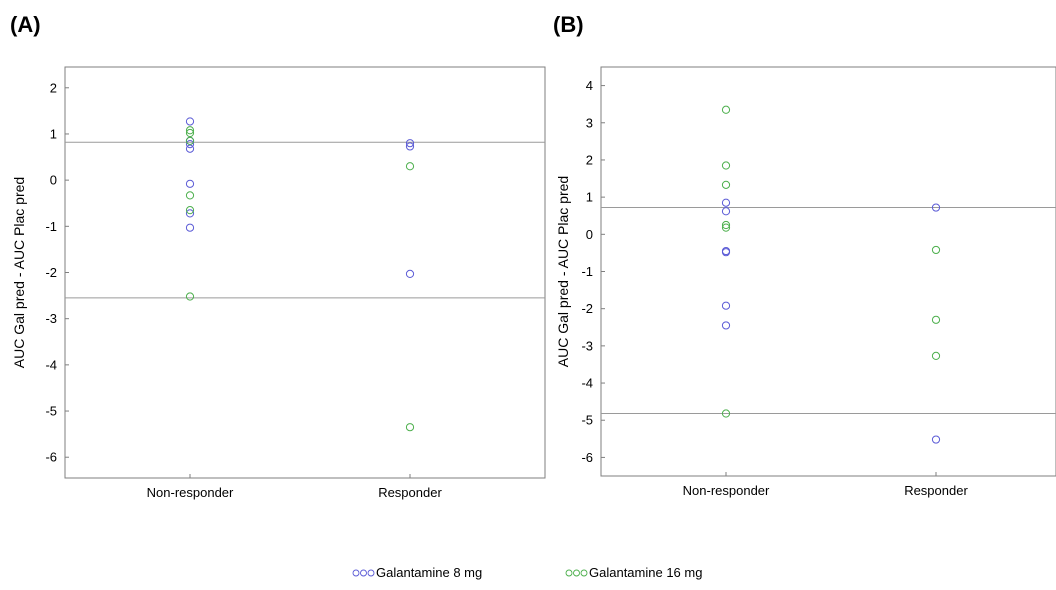 This screenshot has width=1056, height=590. Describe the element at coordinates (25, 24) in the screenshot. I see `panel-label: (A)` at that location.